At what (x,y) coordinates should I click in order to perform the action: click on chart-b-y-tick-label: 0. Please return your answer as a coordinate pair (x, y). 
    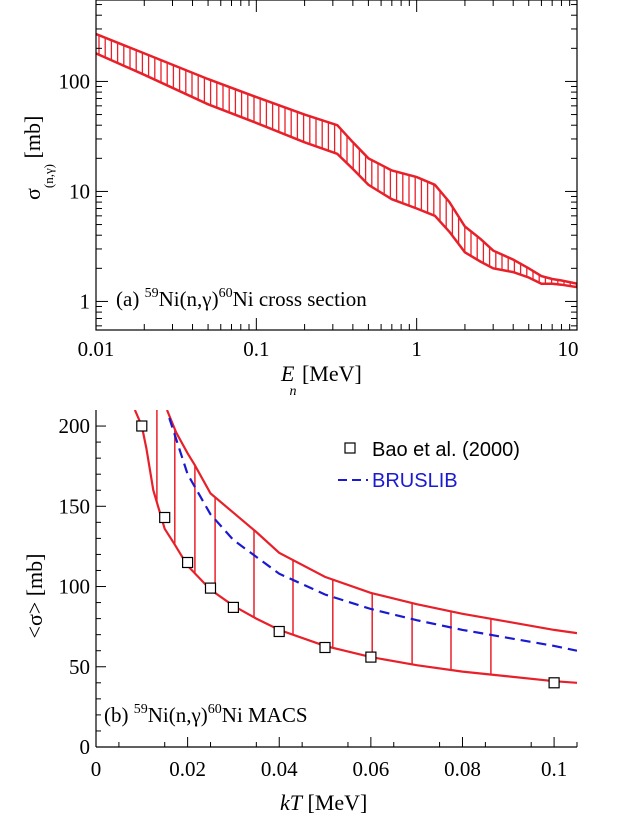
    Looking at the image, I should click on (85, 747).